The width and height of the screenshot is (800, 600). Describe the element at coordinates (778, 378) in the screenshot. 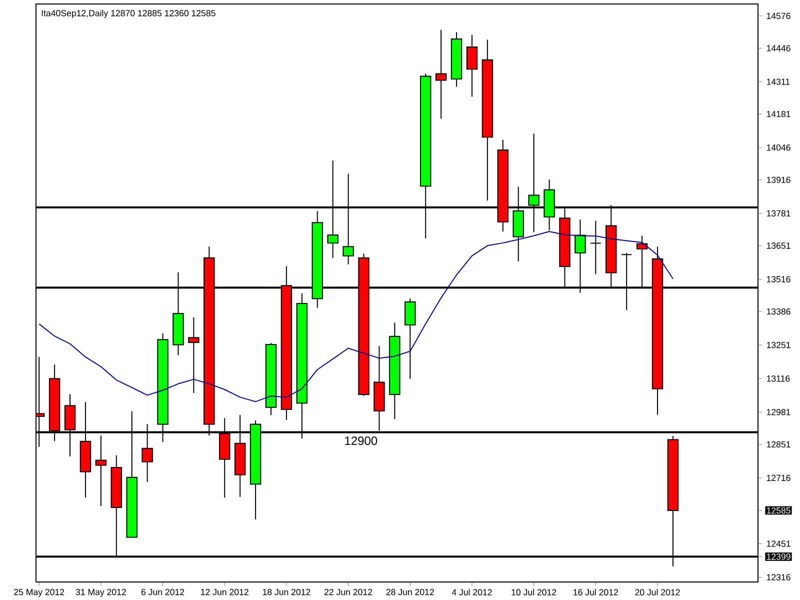

I see `y-tick-label: 13116` at that location.